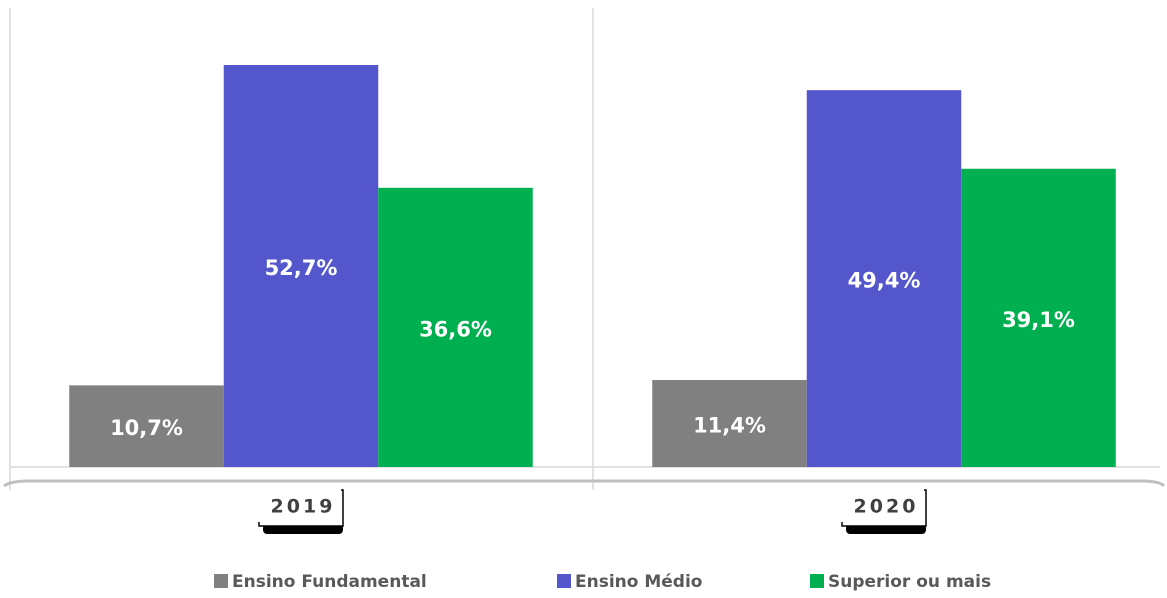 The width and height of the screenshot is (1167, 598). I want to click on legend-label: Superior ou mais, so click(909, 582).